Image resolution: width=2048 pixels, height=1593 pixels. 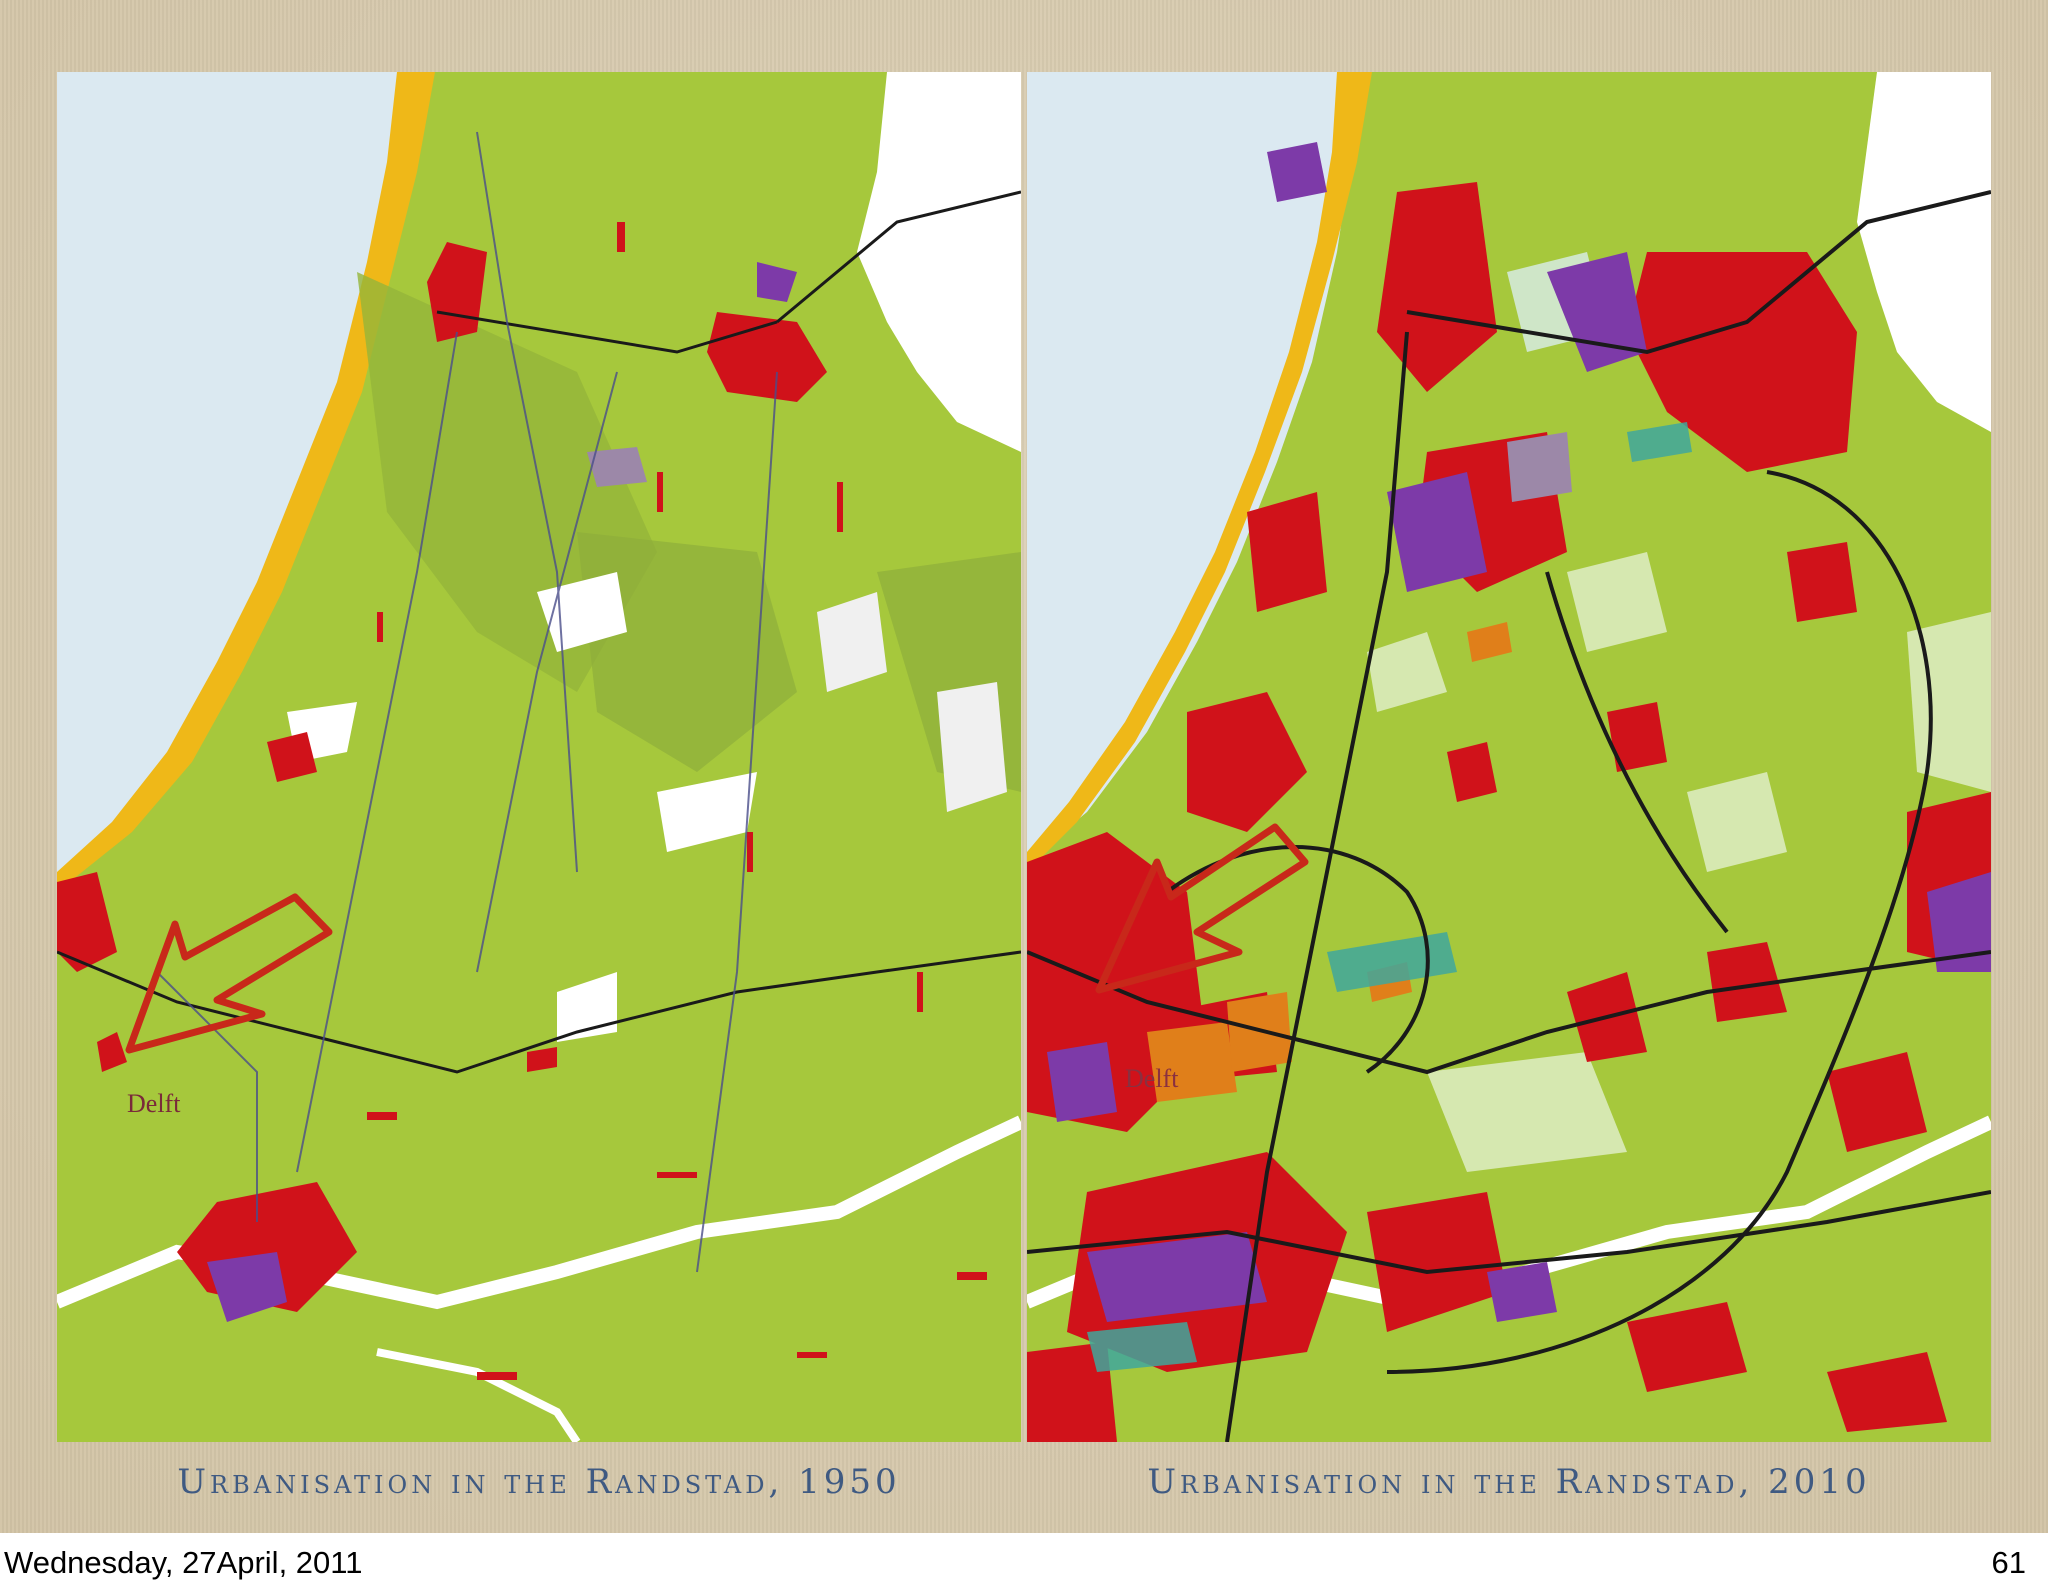 What do you see at coordinates (112, 1052) in the screenshot?
I see `urban-delft` at bounding box center [112, 1052].